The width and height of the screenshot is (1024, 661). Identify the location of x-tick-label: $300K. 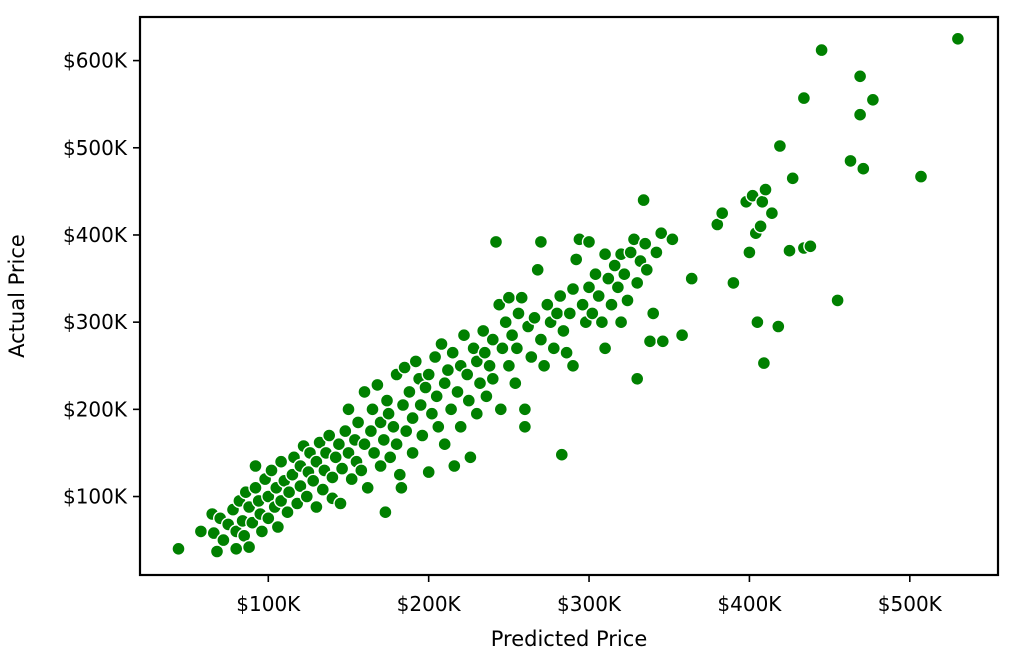
(589, 604).